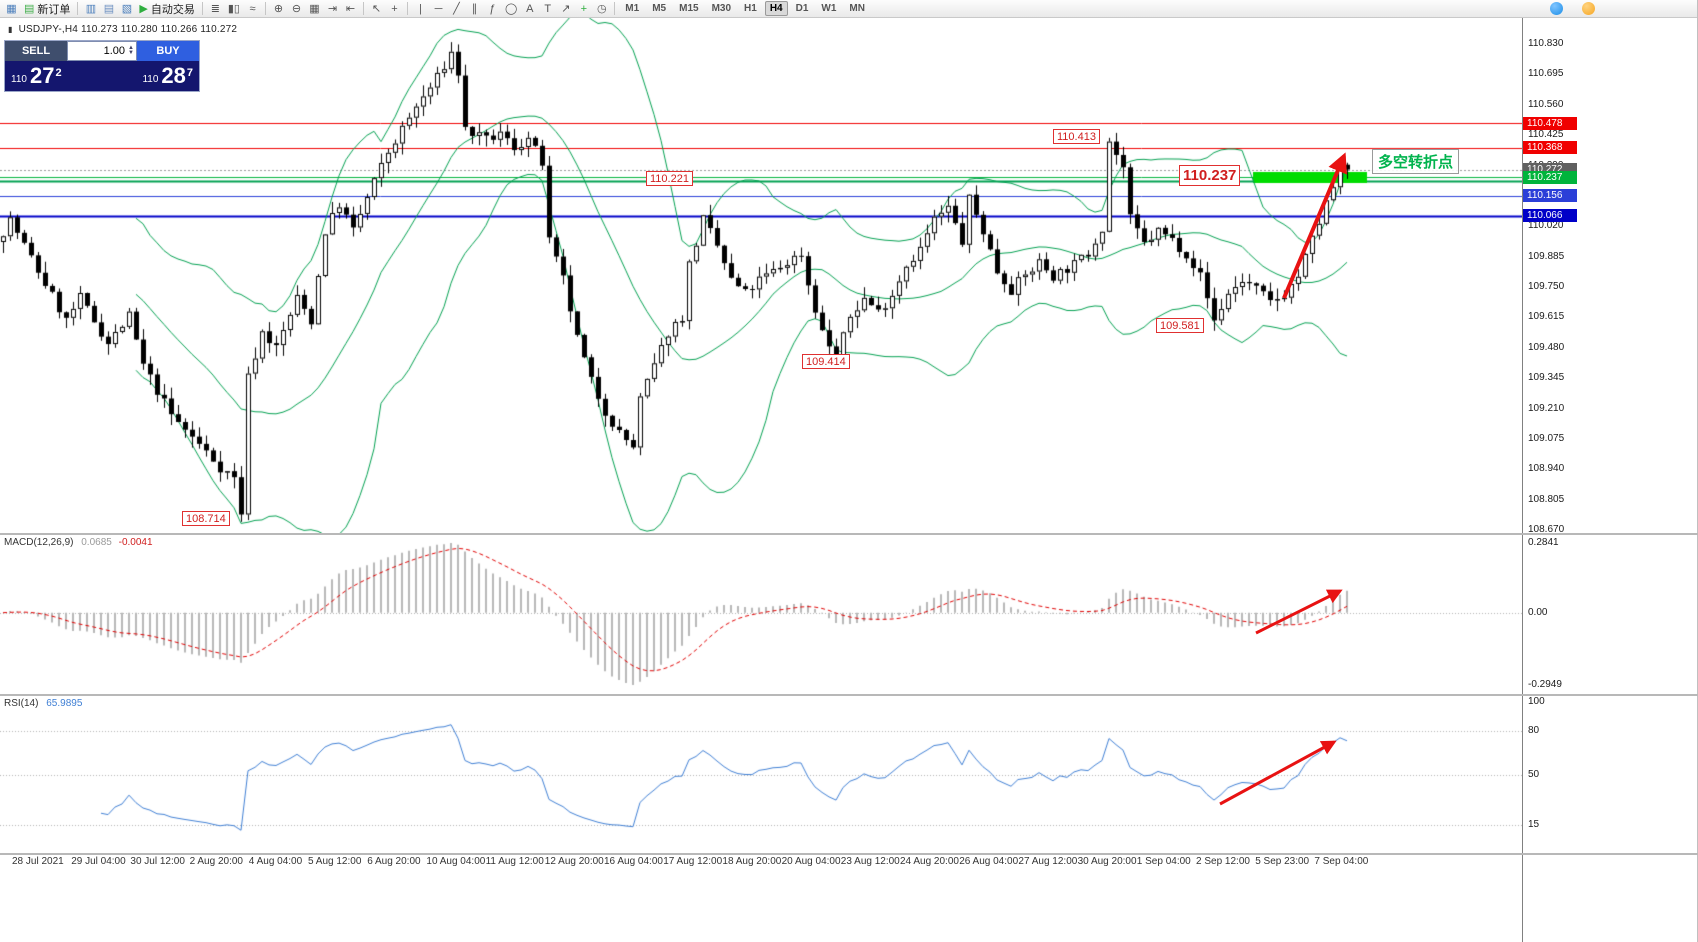 The width and height of the screenshot is (1698, 942). What do you see at coordinates (601, 9) in the screenshot?
I see `period-icon: ◷` at bounding box center [601, 9].